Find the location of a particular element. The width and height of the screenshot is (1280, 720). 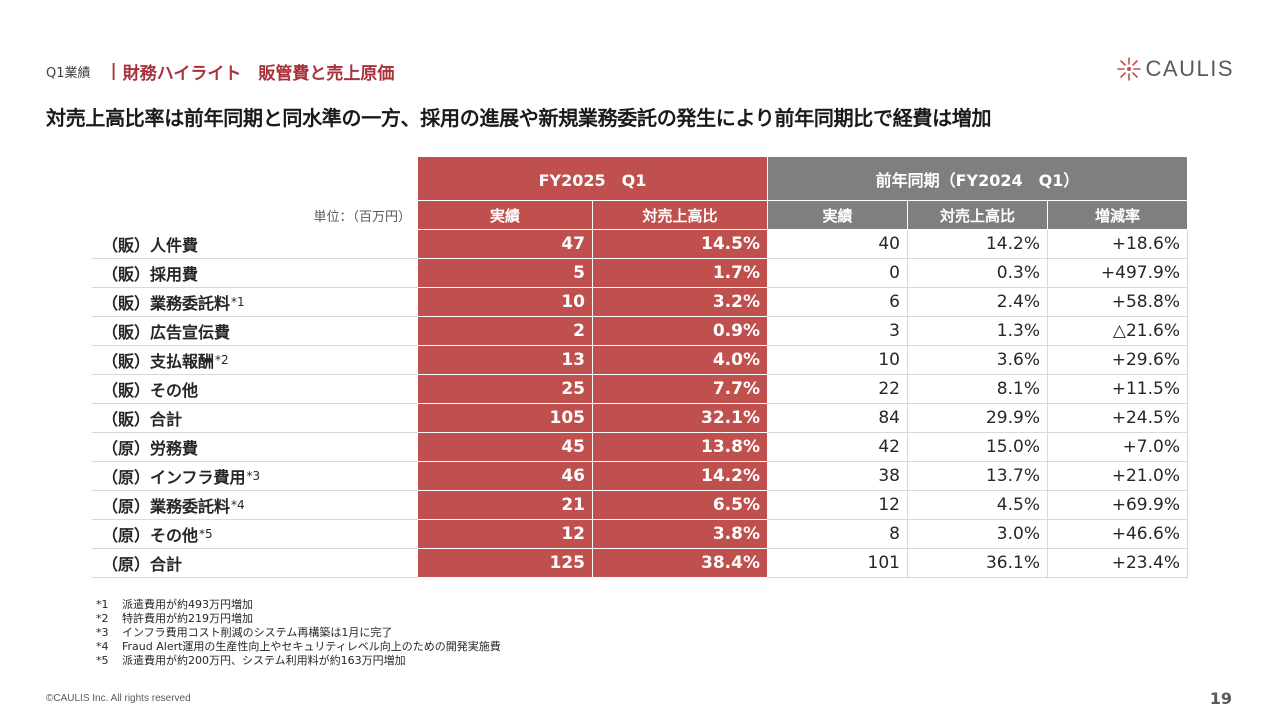

slide-header: Q1業績 | 財務ハイライト 販管費と売上原価 is located at coordinates (220, 72).